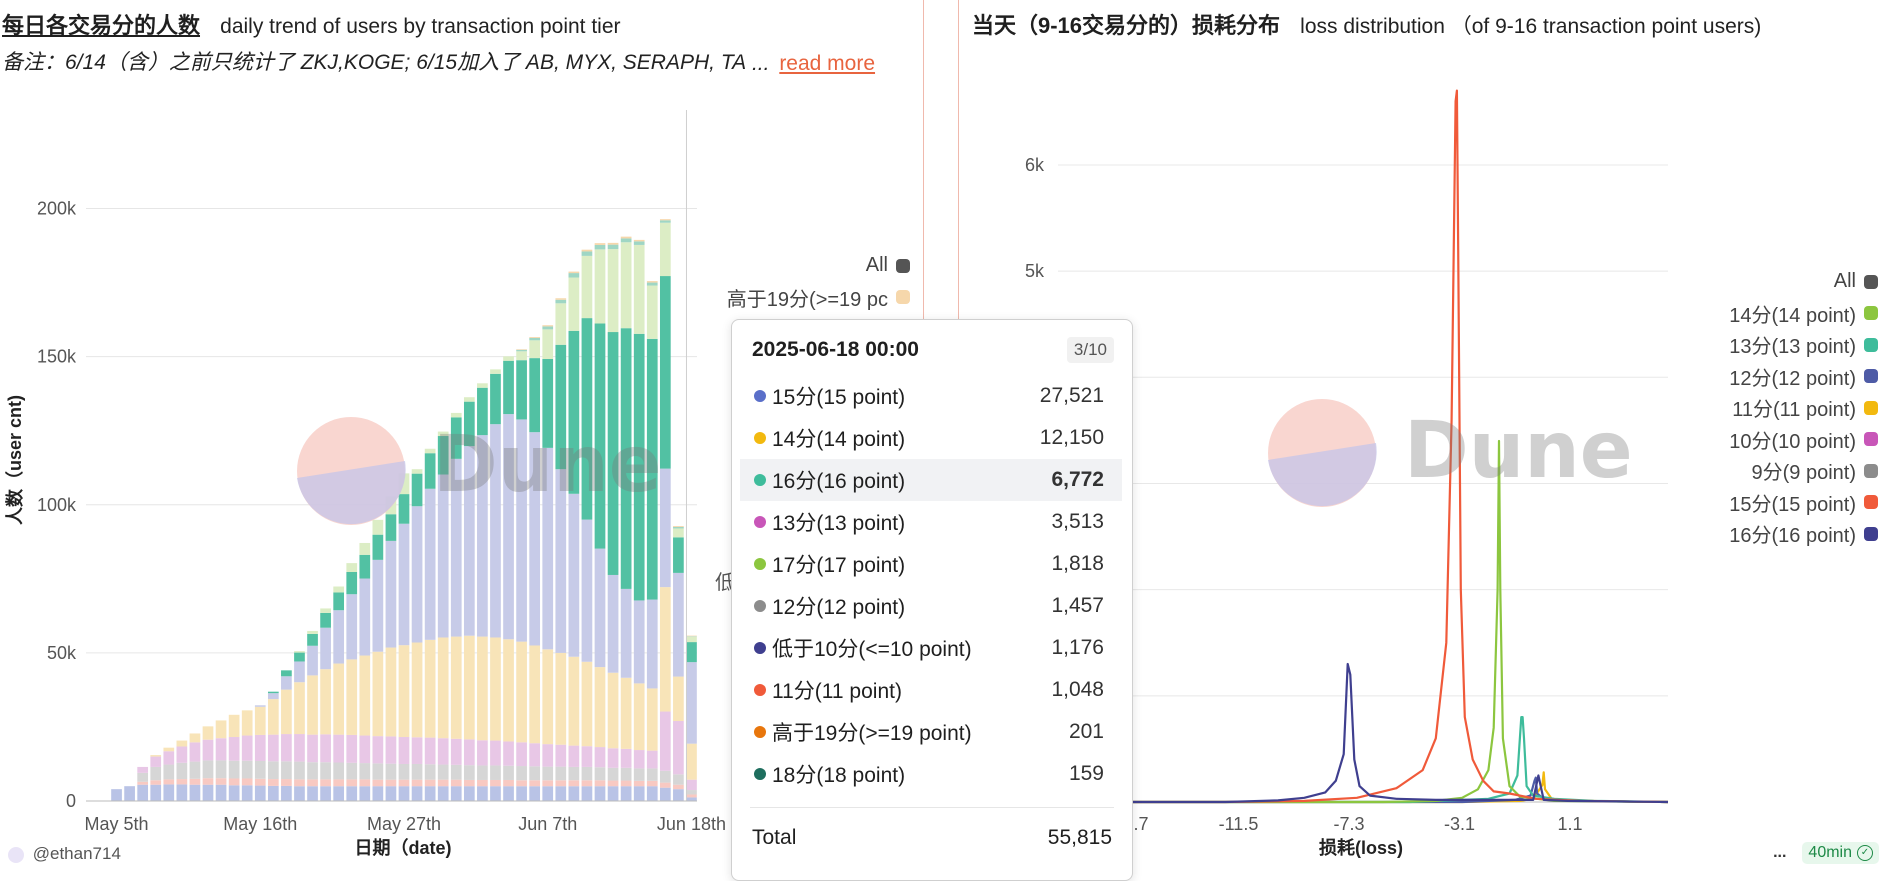 The width and height of the screenshot is (1887, 881). What do you see at coordinates (1758, 440) in the screenshot?
I see `right-legend-item: 10分(10 point)` at bounding box center [1758, 440].